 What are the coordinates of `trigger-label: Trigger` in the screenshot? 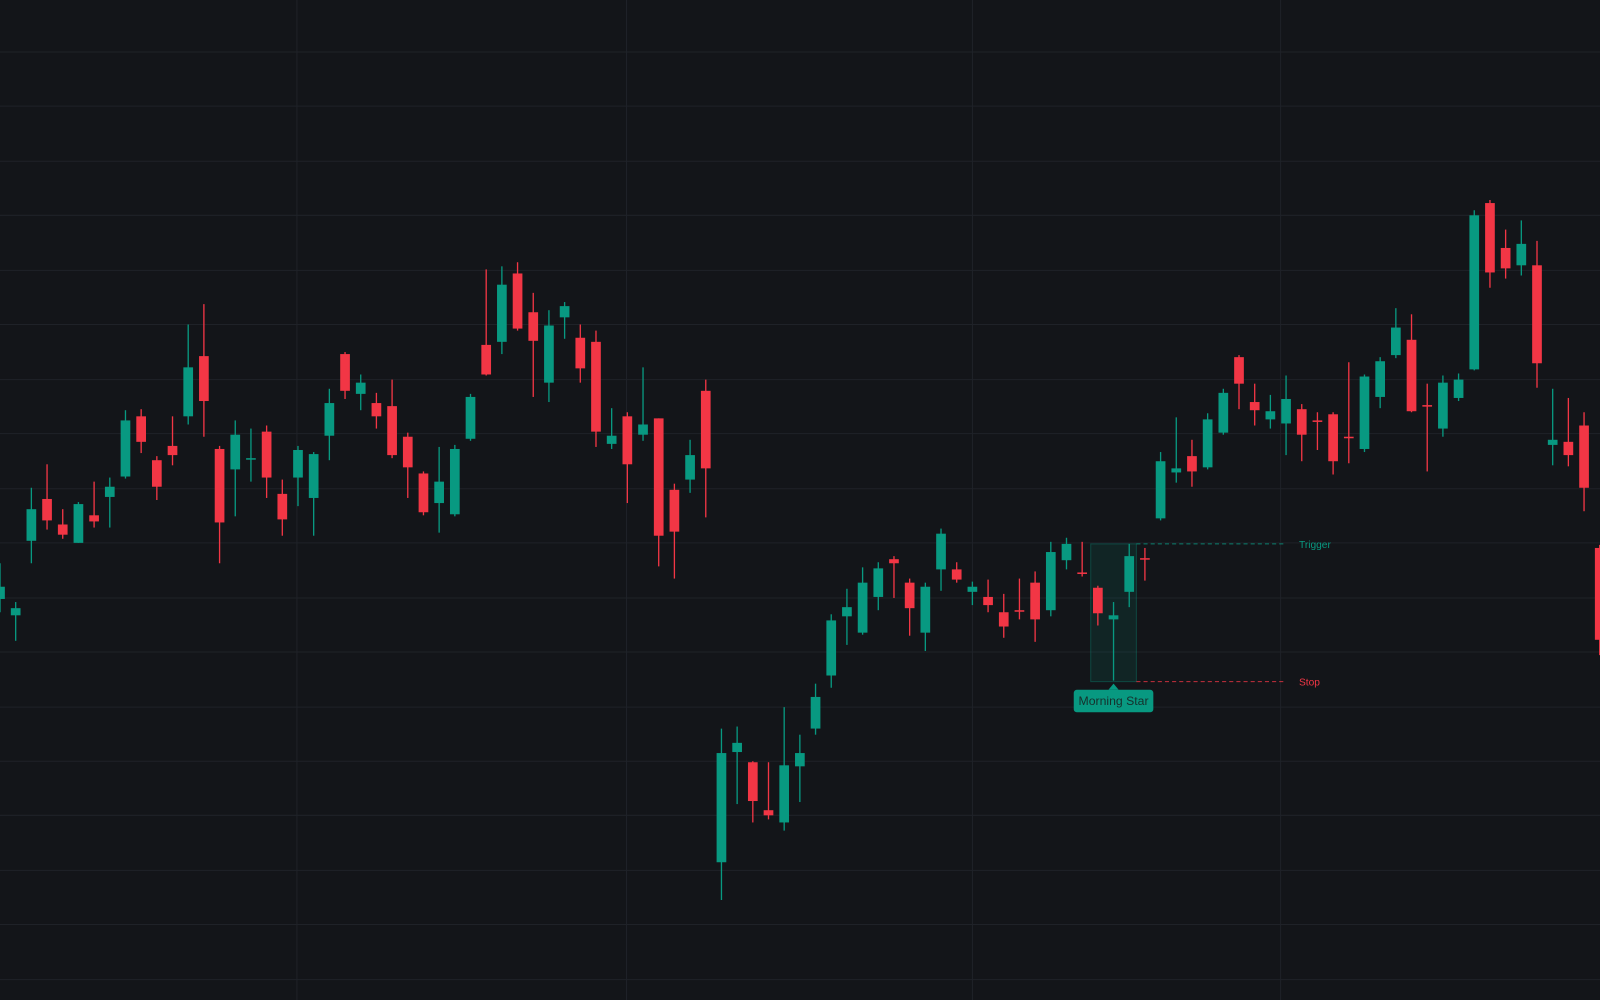 It's located at (1315, 545).